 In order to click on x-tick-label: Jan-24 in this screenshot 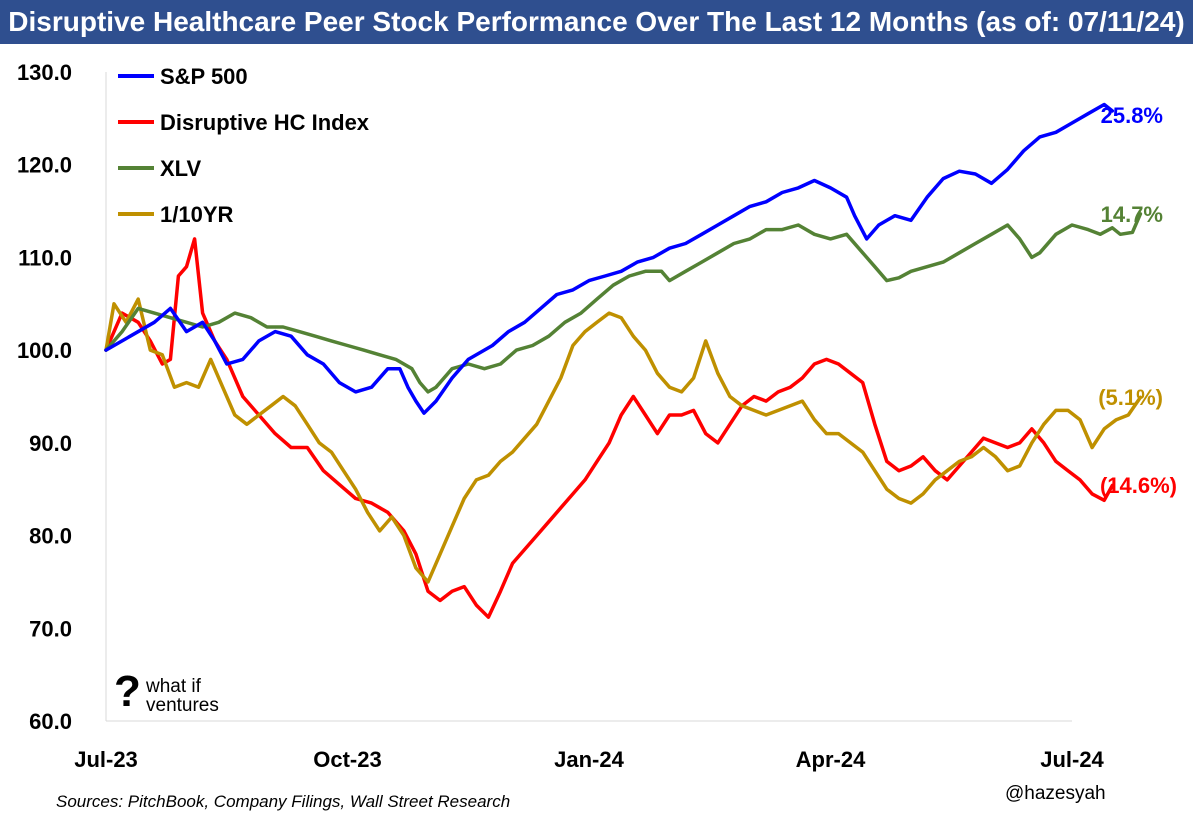, I will do `click(589, 759)`.